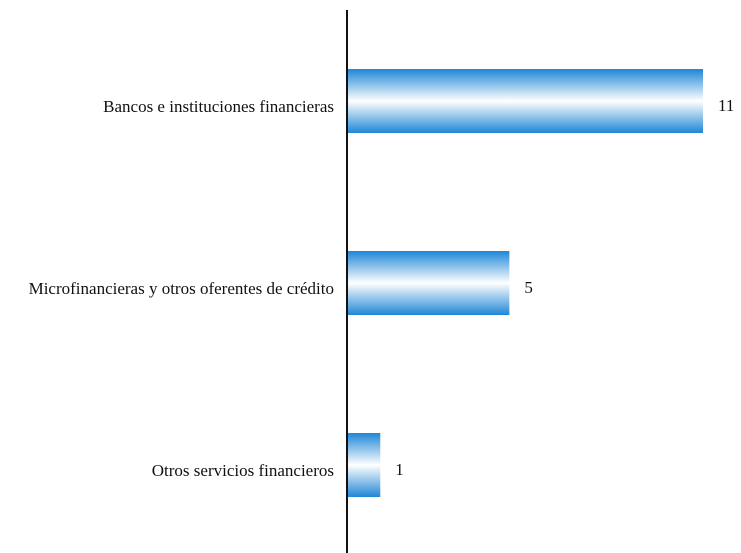  What do you see at coordinates (528, 287) in the screenshot?
I see `value-label: 5` at bounding box center [528, 287].